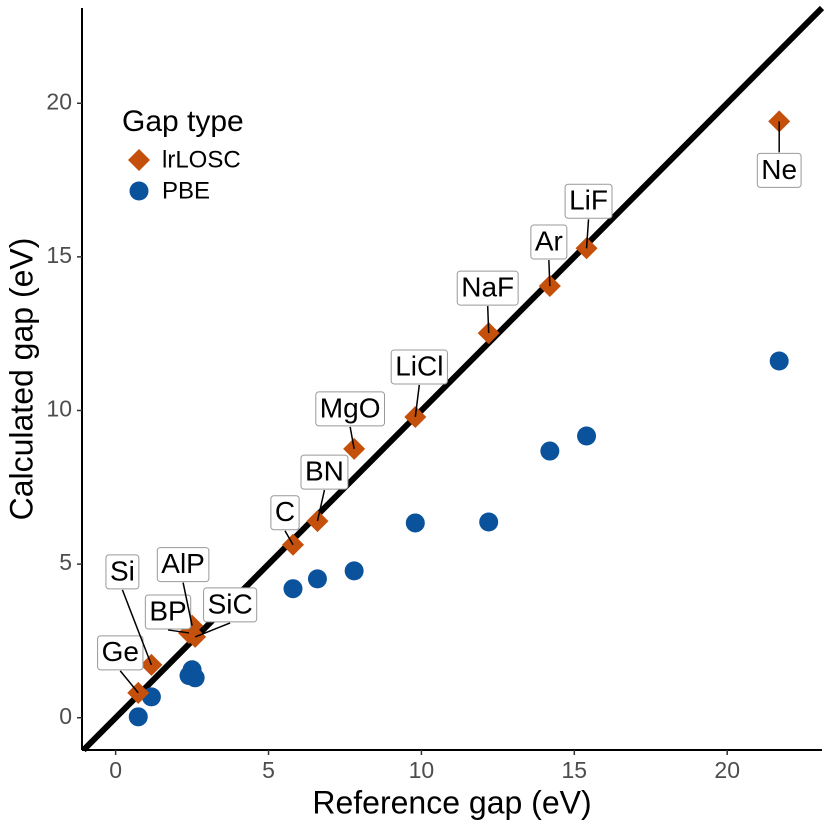 The image size is (830, 830). I want to click on label-text: LiCl, so click(419, 365).